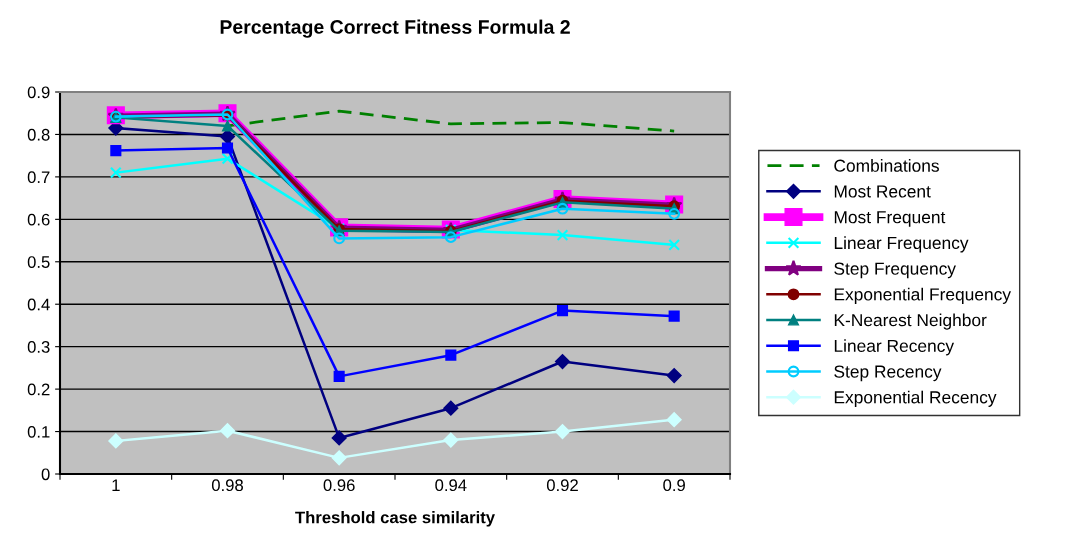  I want to click on chart-title: Percentage Correct Fitness Formula 2, so click(395, 28).